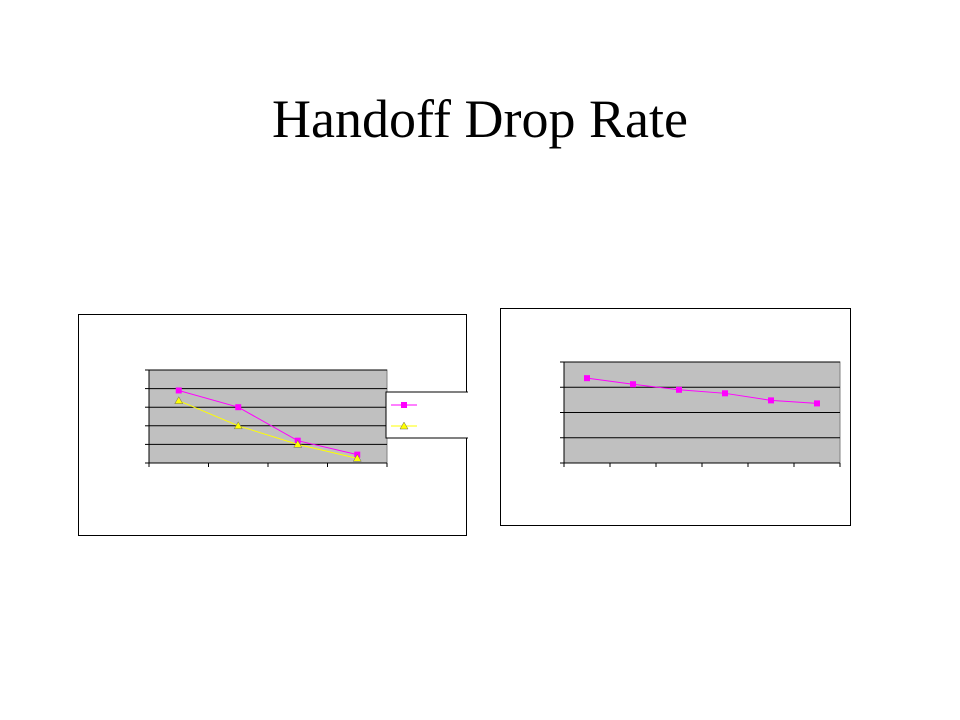 This screenshot has width=960, height=720. What do you see at coordinates (268, 429) in the screenshot?
I see `series-line-rsvhp` at bounding box center [268, 429].